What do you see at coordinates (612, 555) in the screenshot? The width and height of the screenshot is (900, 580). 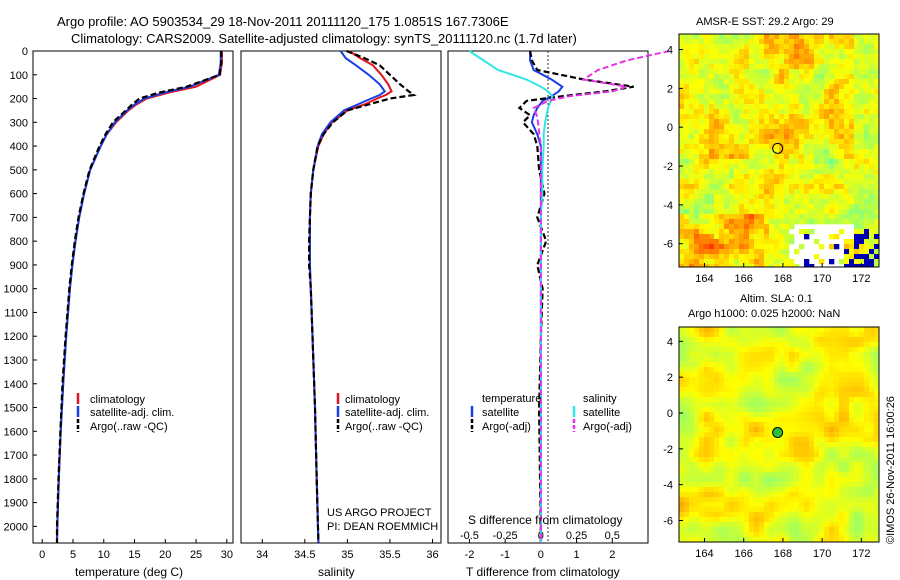 I see `x-tick-label: 2` at bounding box center [612, 555].